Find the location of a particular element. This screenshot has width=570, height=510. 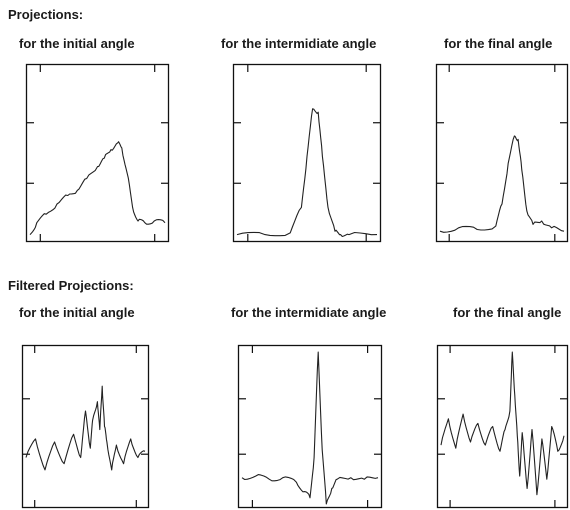

plot-filtered-final is located at coordinates (502, 426).